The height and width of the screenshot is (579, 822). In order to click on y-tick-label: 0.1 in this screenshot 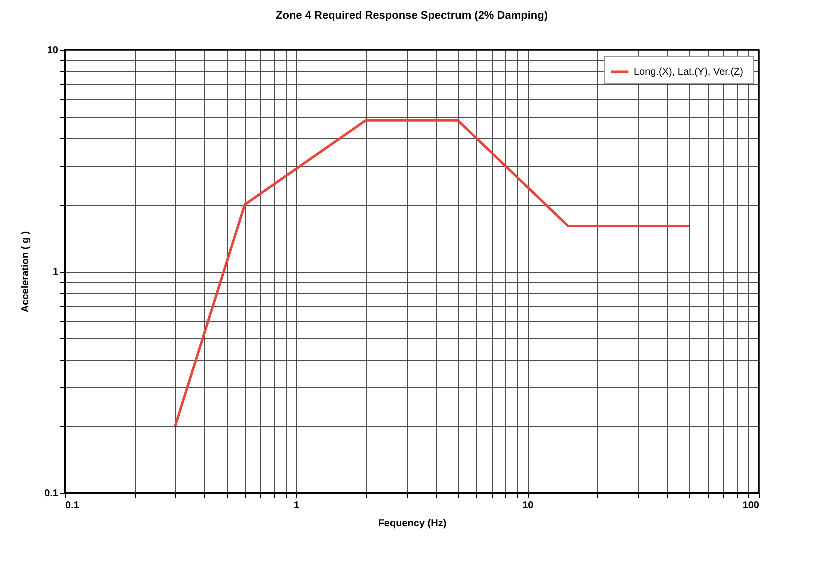, I will do `click(51, 494)`.